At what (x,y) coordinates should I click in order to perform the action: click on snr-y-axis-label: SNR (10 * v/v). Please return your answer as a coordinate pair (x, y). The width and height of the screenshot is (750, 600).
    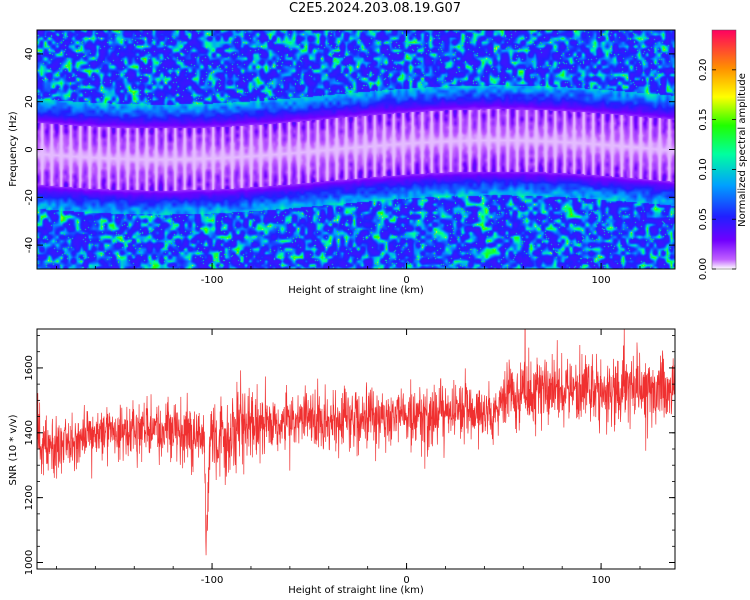
    Looking at the image, I should click on (13, 449).